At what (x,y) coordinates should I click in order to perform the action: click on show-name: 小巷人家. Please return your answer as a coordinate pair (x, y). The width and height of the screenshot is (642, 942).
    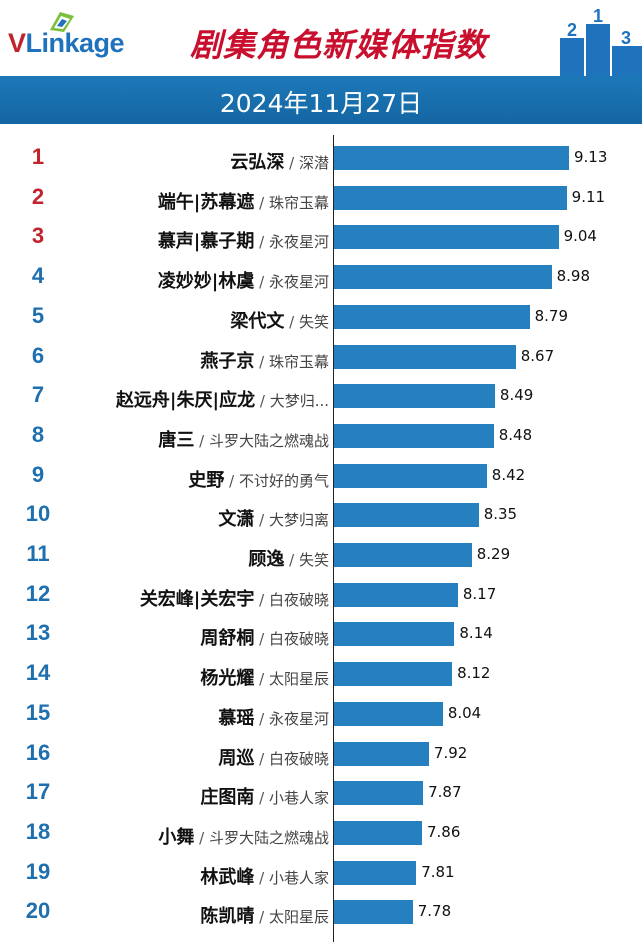
    Looking at the image, I should click on (298, 798).